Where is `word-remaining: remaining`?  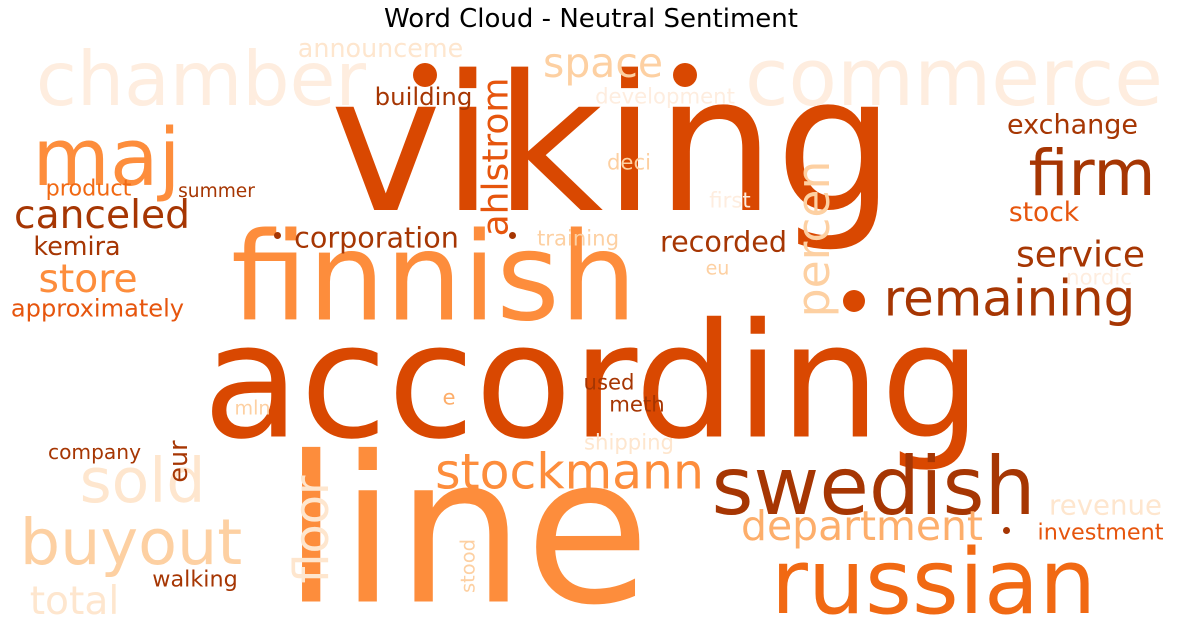 word-remaining: remaining is located at coordinates (1009, 299).